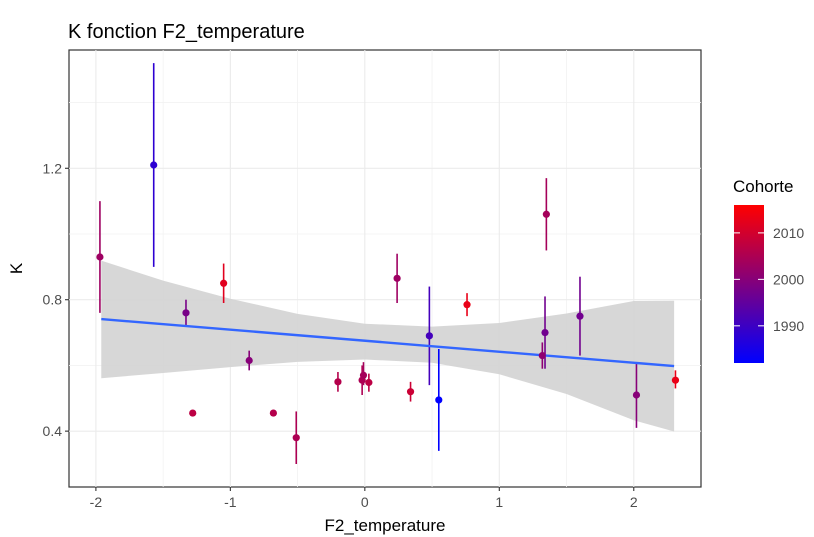 The height and width of the screenshot is (537, 814). What do you see at coordinates (16, 268) in the screenshot?
I see `y-axis-title: K` at bounding box center [16, 268].